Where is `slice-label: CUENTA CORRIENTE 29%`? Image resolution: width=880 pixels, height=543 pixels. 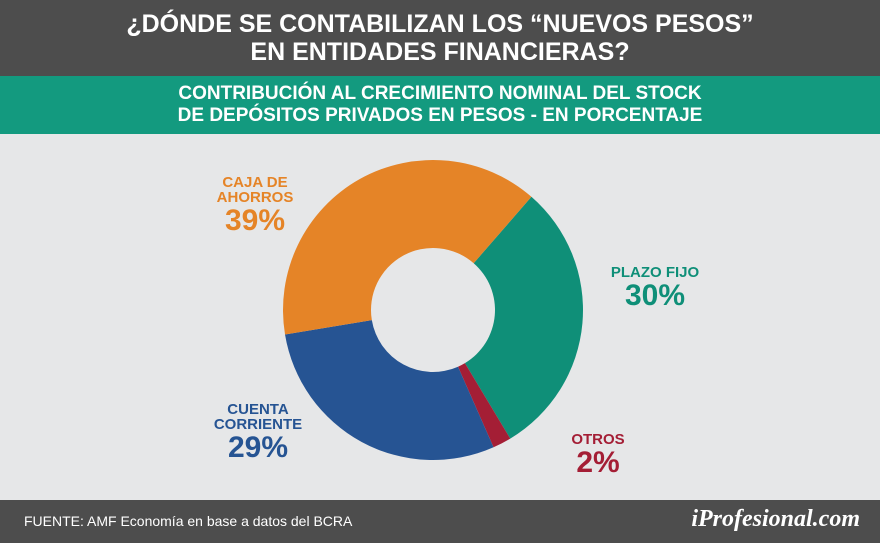 slice-label: CUENTA CORRIENTE 29% is located at coordinates (258, 433).